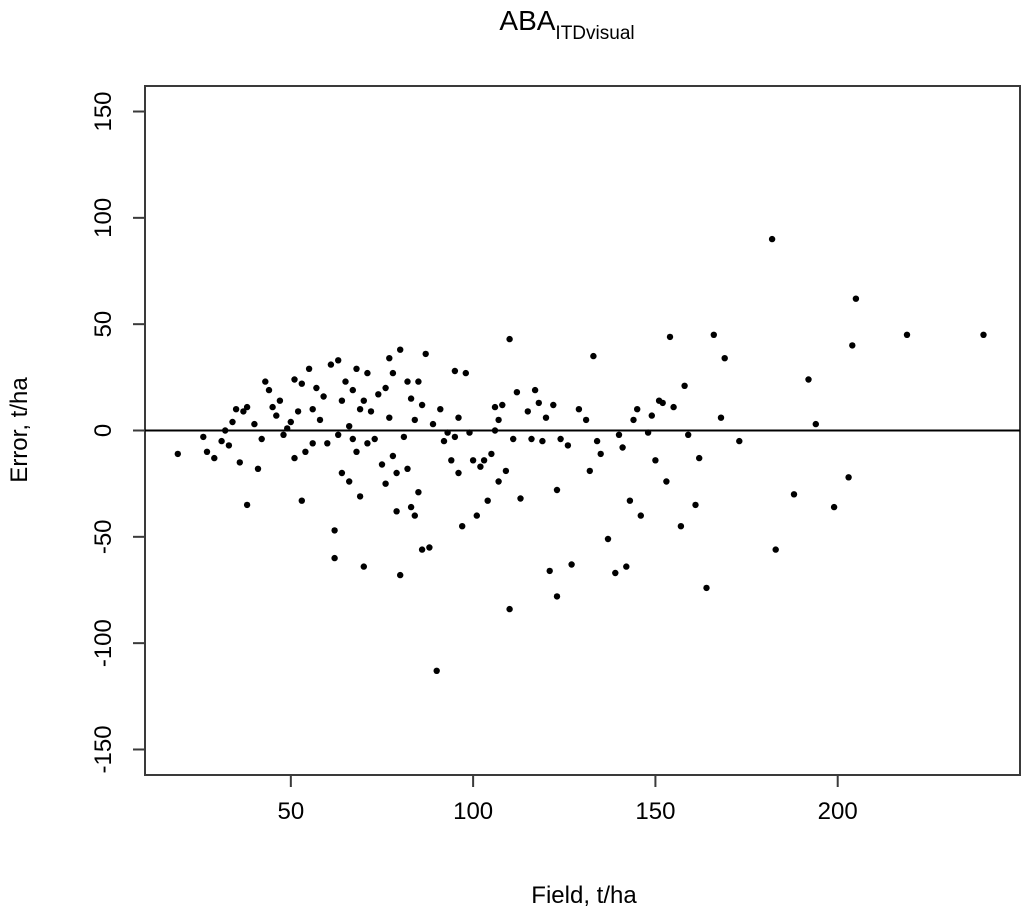 This screenshot has height=913, width=1024. Describe the element at coordinates (584, 895) in the screenshot. I see `x-axis-title: Field, t/ha` at that location.